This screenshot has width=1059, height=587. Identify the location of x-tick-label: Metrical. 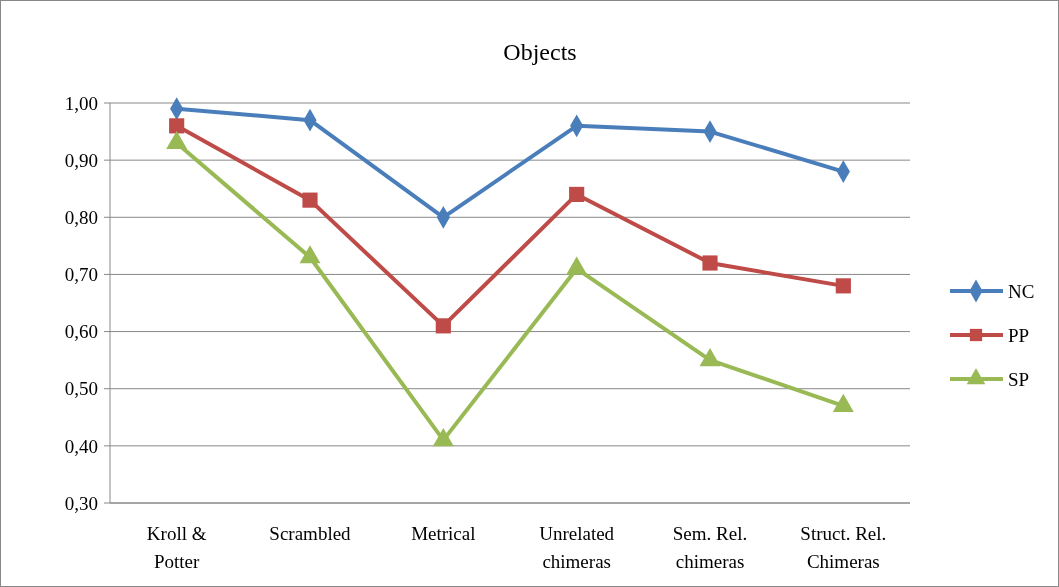
(443, 533).